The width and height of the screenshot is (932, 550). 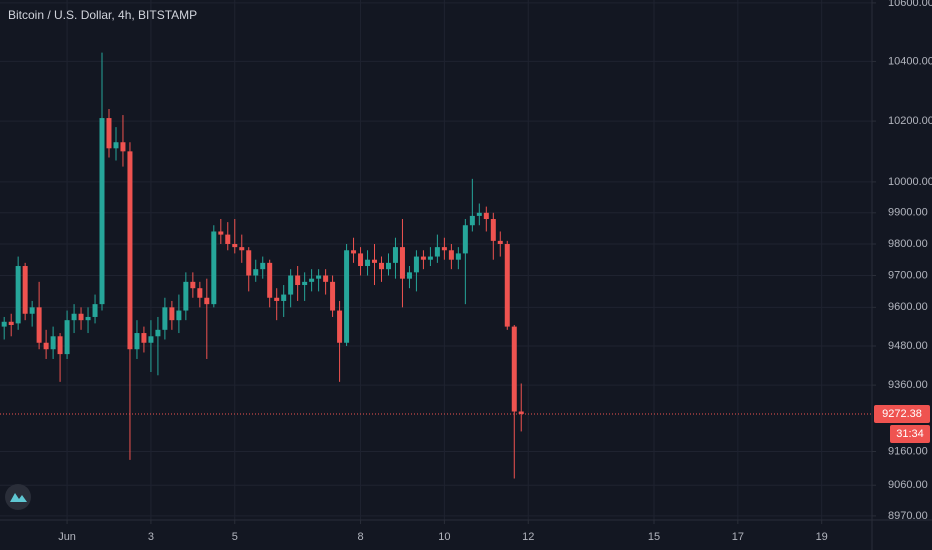 What do you see at coordinates (360, 537) in the screenshot?
I see `x-tick-label: 8` at bounding box center [360, 537].